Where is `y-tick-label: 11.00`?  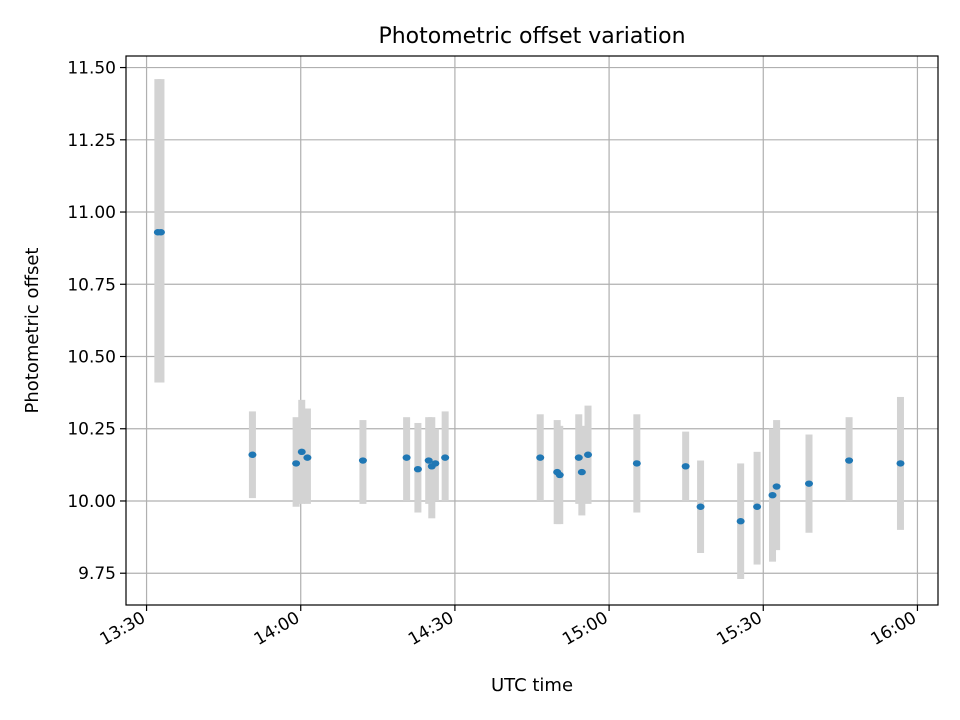 y-tick-label: 11.00 is located at coordinates (91, 213).